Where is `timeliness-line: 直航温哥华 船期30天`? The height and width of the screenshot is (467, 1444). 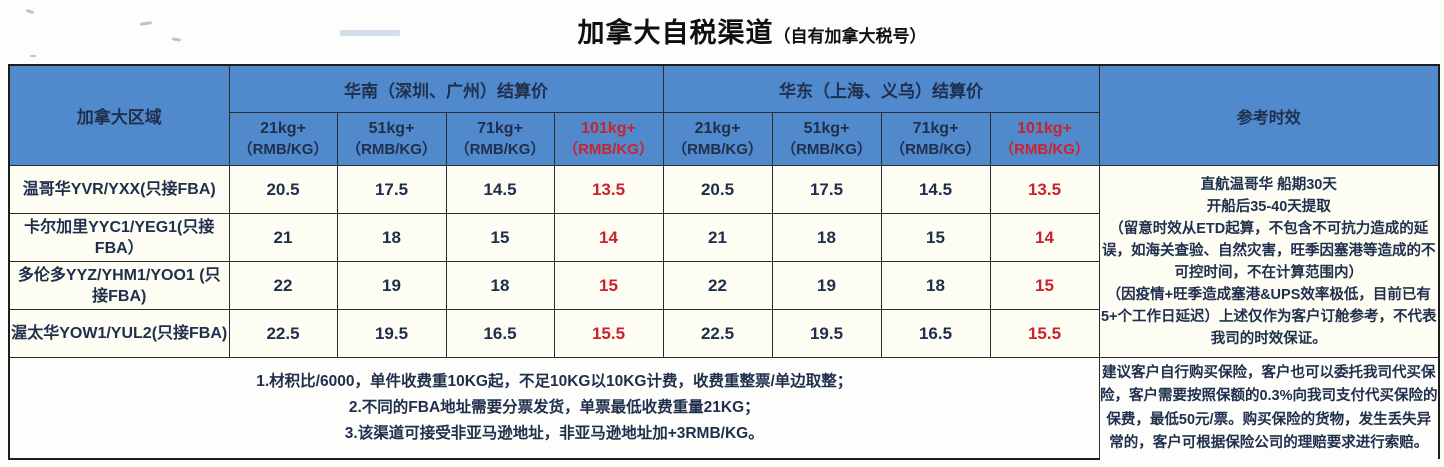 timeliness-line: 直航温哥华 船期30天 is located at coordinates (1268, 184).